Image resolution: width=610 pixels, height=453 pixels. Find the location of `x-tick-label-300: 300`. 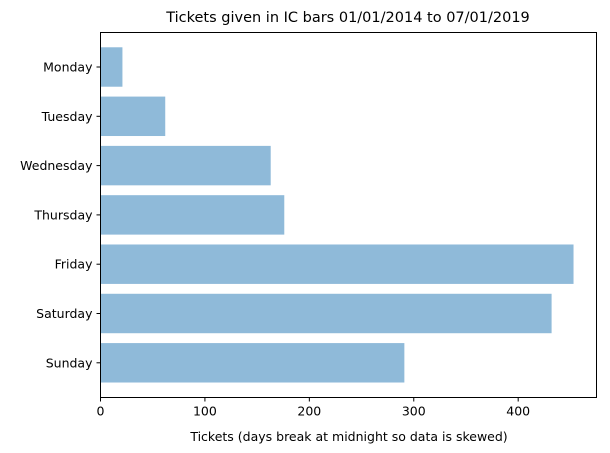

x-tick-label-300: 300 is located at coordinates (414, 411).